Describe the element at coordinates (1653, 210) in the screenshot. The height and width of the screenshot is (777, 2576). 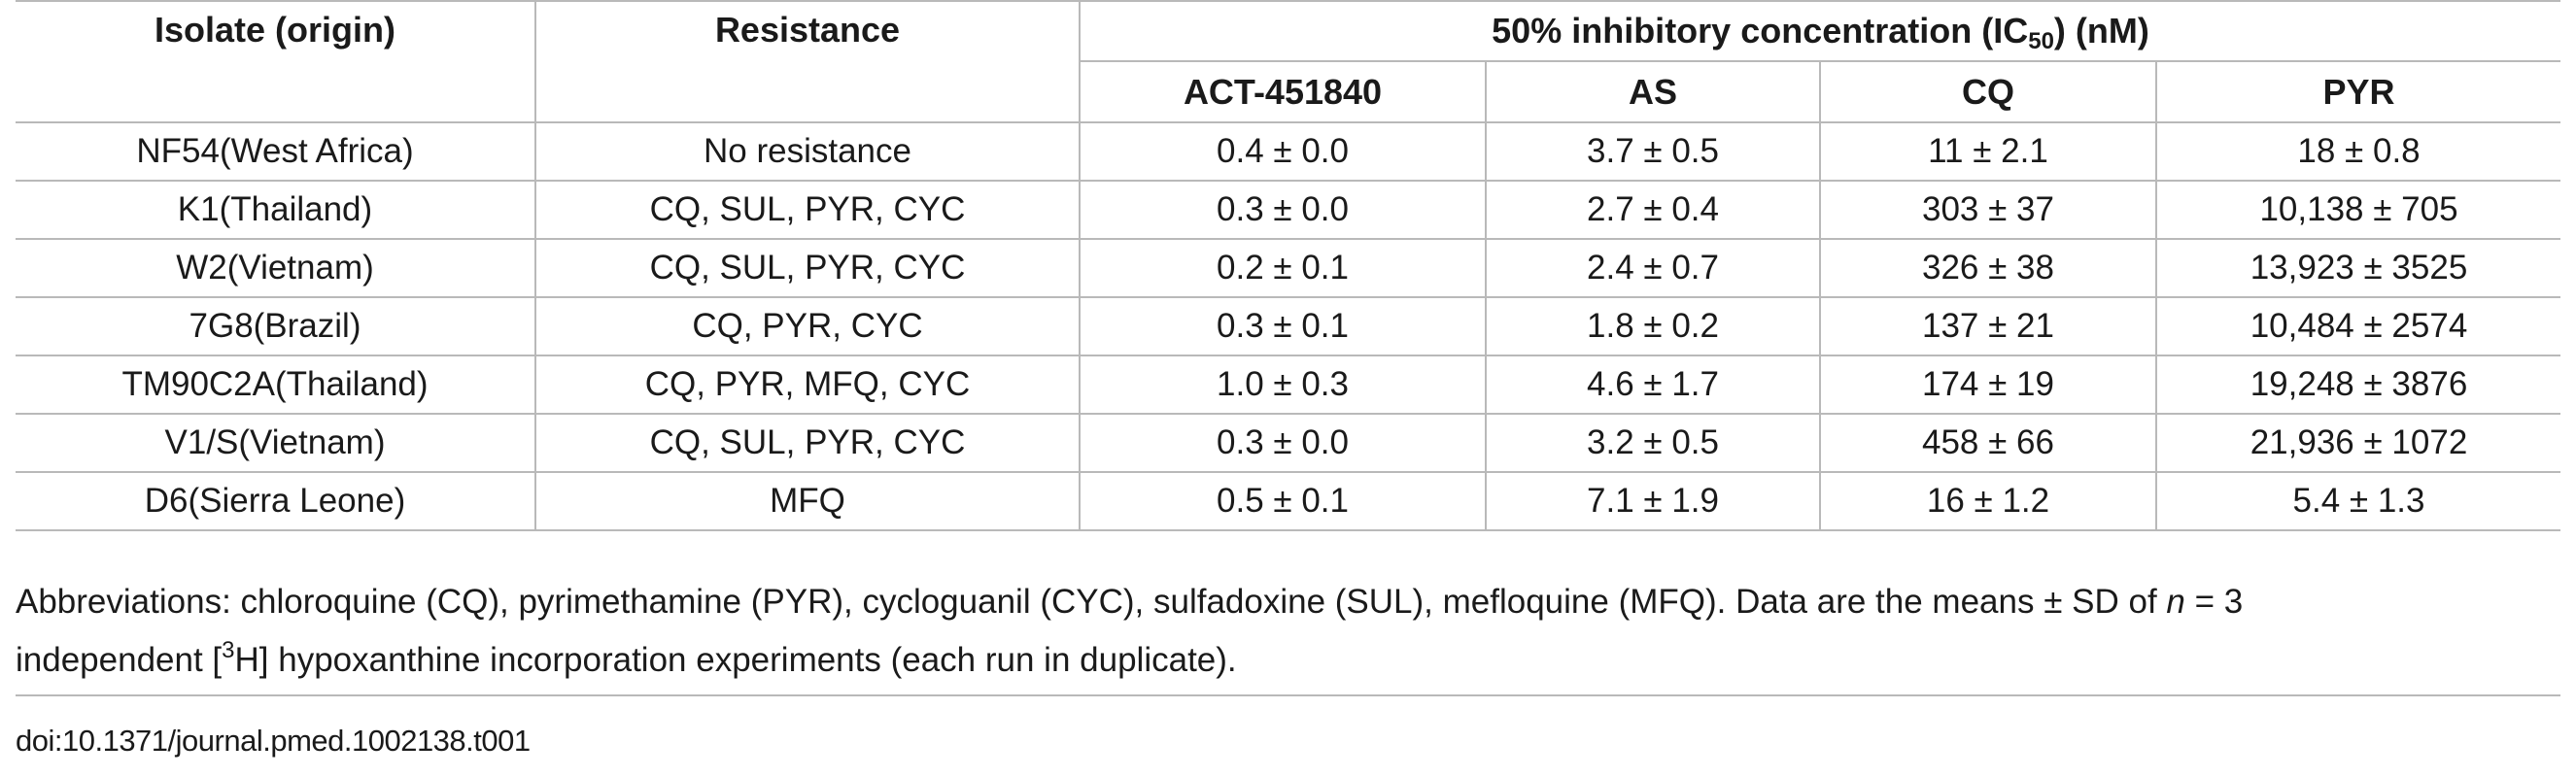
I see `cell-as: 2.7 ± 0.4` at that location.